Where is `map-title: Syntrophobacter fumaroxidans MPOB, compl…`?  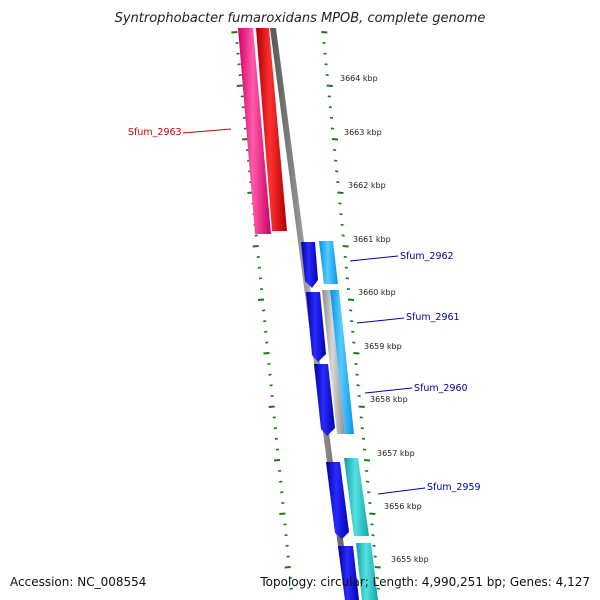 map-title: Syntrophobacter fumaroxidans MPOB, compl… is located at coordinates (300, 18).